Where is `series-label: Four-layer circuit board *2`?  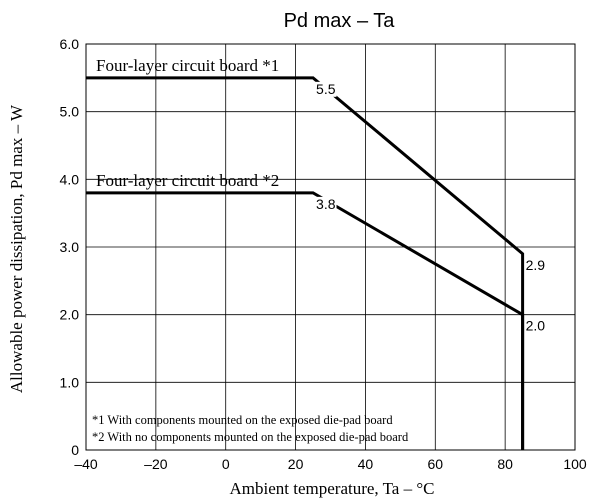 series-label: Four-layer circuit board *2 is located at coordinates (187, 180).